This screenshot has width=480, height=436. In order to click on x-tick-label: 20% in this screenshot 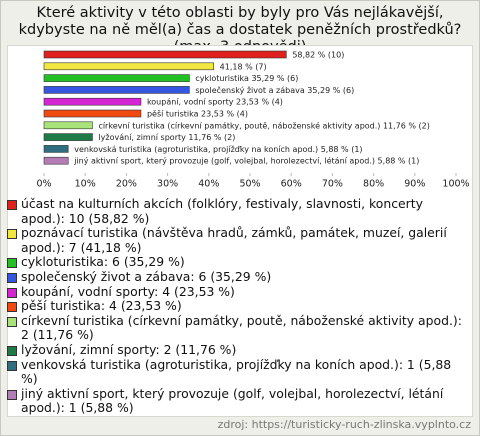, I will do `click(126, 184)`.